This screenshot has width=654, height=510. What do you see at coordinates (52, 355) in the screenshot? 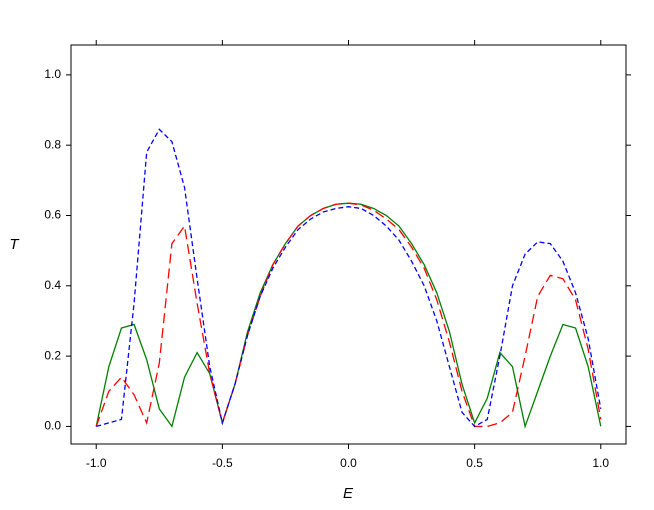
I see `y-tick-label: 0.2` at bounding box center [52, 355].